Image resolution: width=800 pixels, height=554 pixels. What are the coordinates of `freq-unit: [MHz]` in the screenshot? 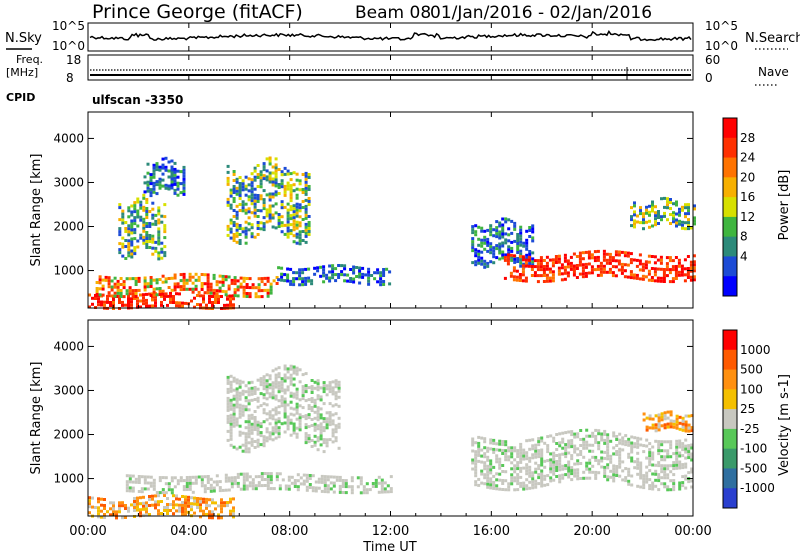 It's located at (22, 72).